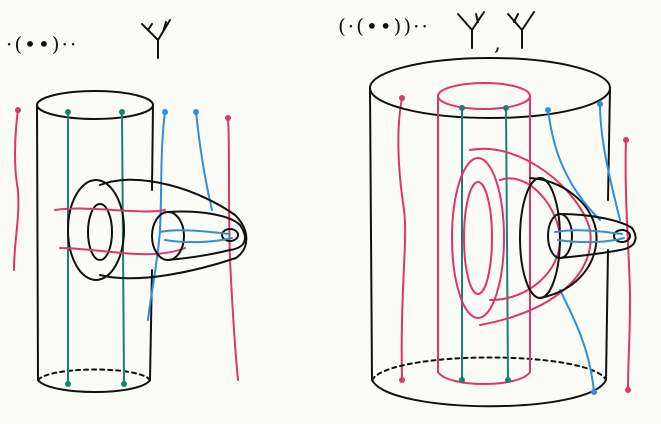  What do you see at coordinates (96, 230) in the screenshot?
I see `left-handle-ring` at bounding box center [96, 230].